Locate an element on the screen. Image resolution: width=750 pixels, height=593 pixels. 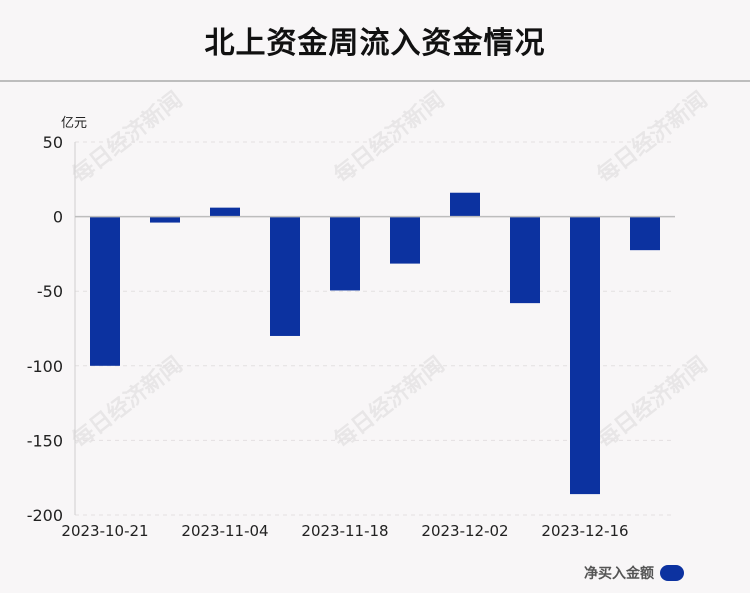
y-axis-unit: 亿元 is located at coordinates (74, 123).